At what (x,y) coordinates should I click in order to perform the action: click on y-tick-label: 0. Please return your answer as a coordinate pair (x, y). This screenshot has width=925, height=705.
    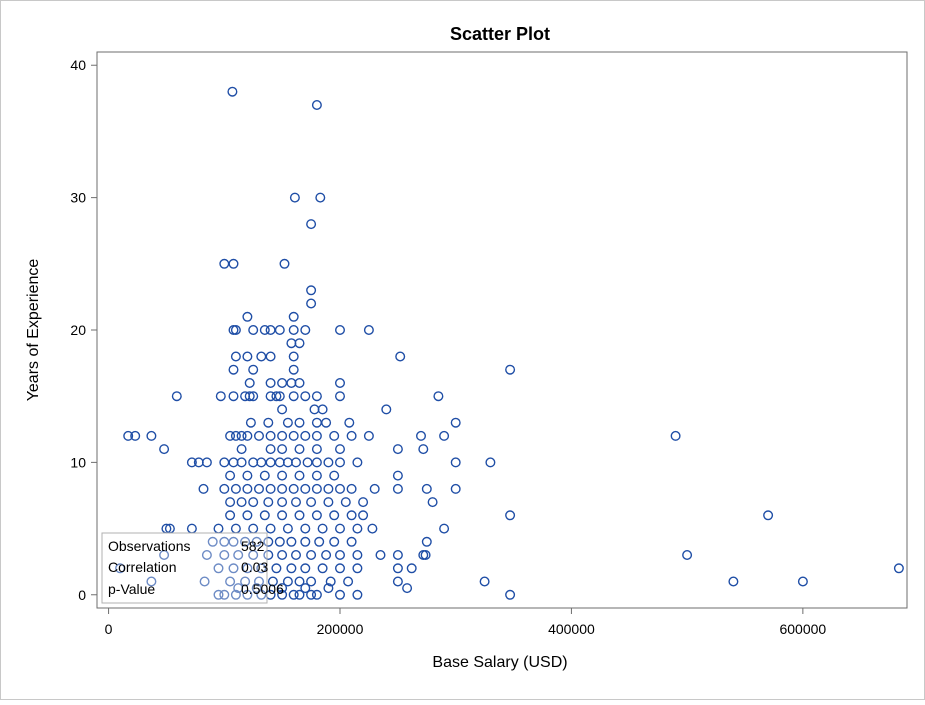
    Looking at the image, I should click on (82, 595).